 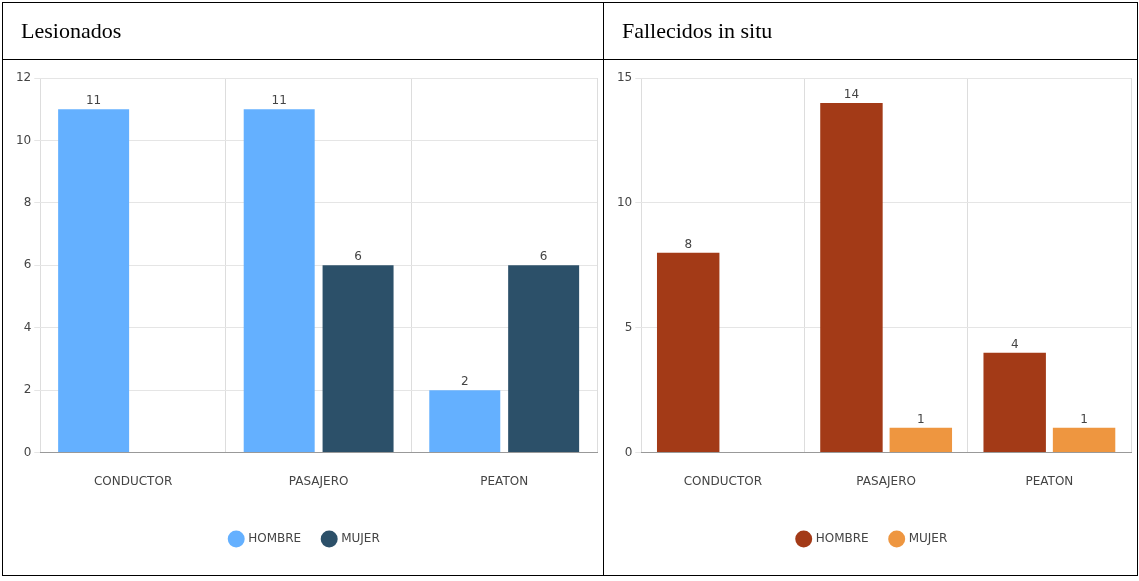 I want to click on data-label: 14, so click(x=851, y=94).